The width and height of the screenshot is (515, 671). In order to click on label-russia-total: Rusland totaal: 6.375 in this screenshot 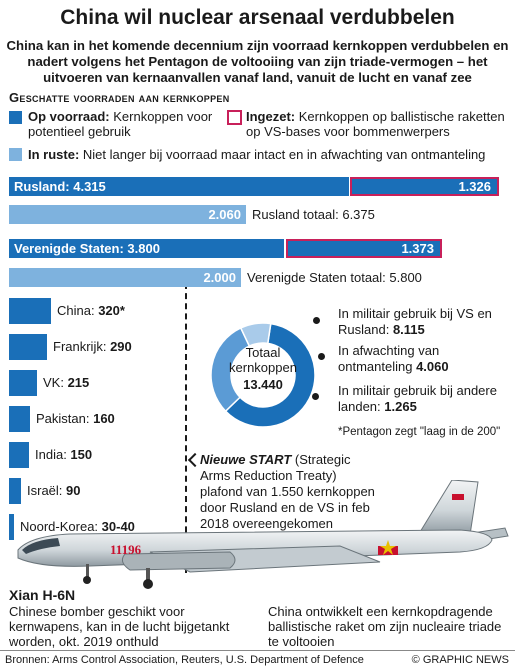, I will do `click(313, 214)`.